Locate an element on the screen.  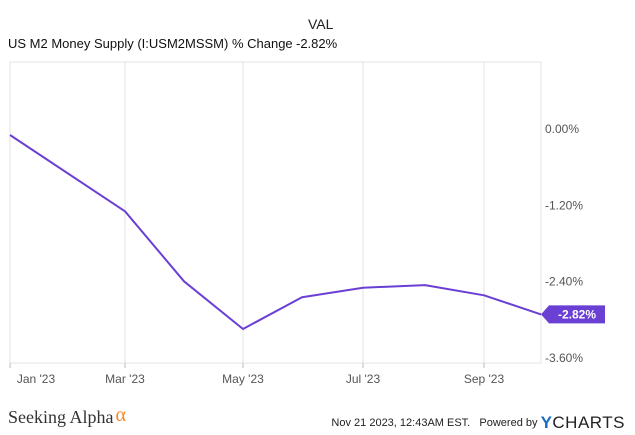
y-tick-label: -1.20% is located at coordinates (564, 205).